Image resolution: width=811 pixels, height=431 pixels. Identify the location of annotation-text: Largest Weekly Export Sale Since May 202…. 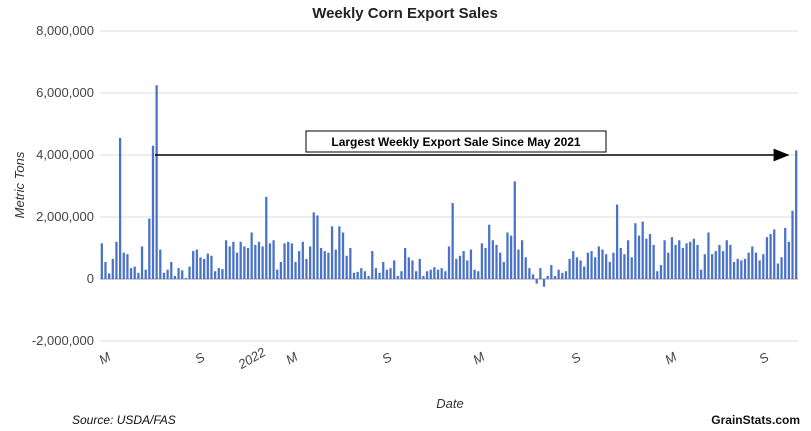
(456, 142).